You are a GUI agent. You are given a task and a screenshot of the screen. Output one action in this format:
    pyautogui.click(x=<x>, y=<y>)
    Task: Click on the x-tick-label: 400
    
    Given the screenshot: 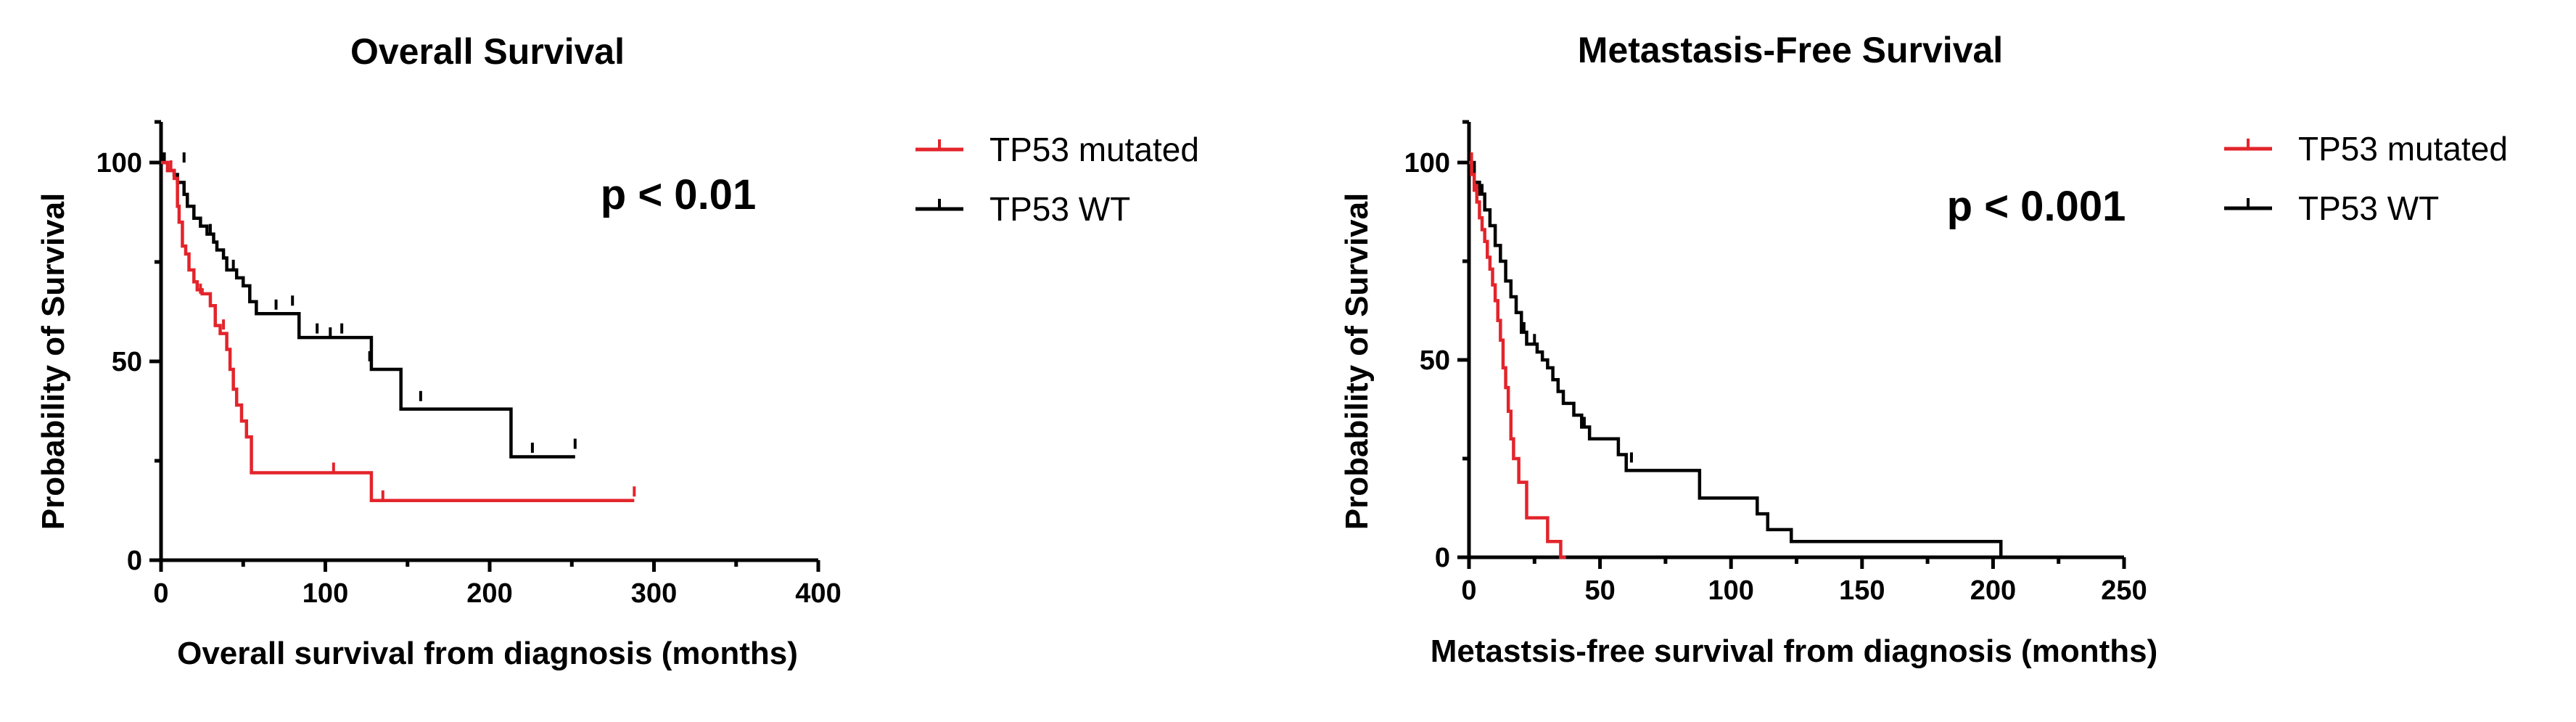 What is the action you would take?
    pyautogui.click(x=818, y=593)
    